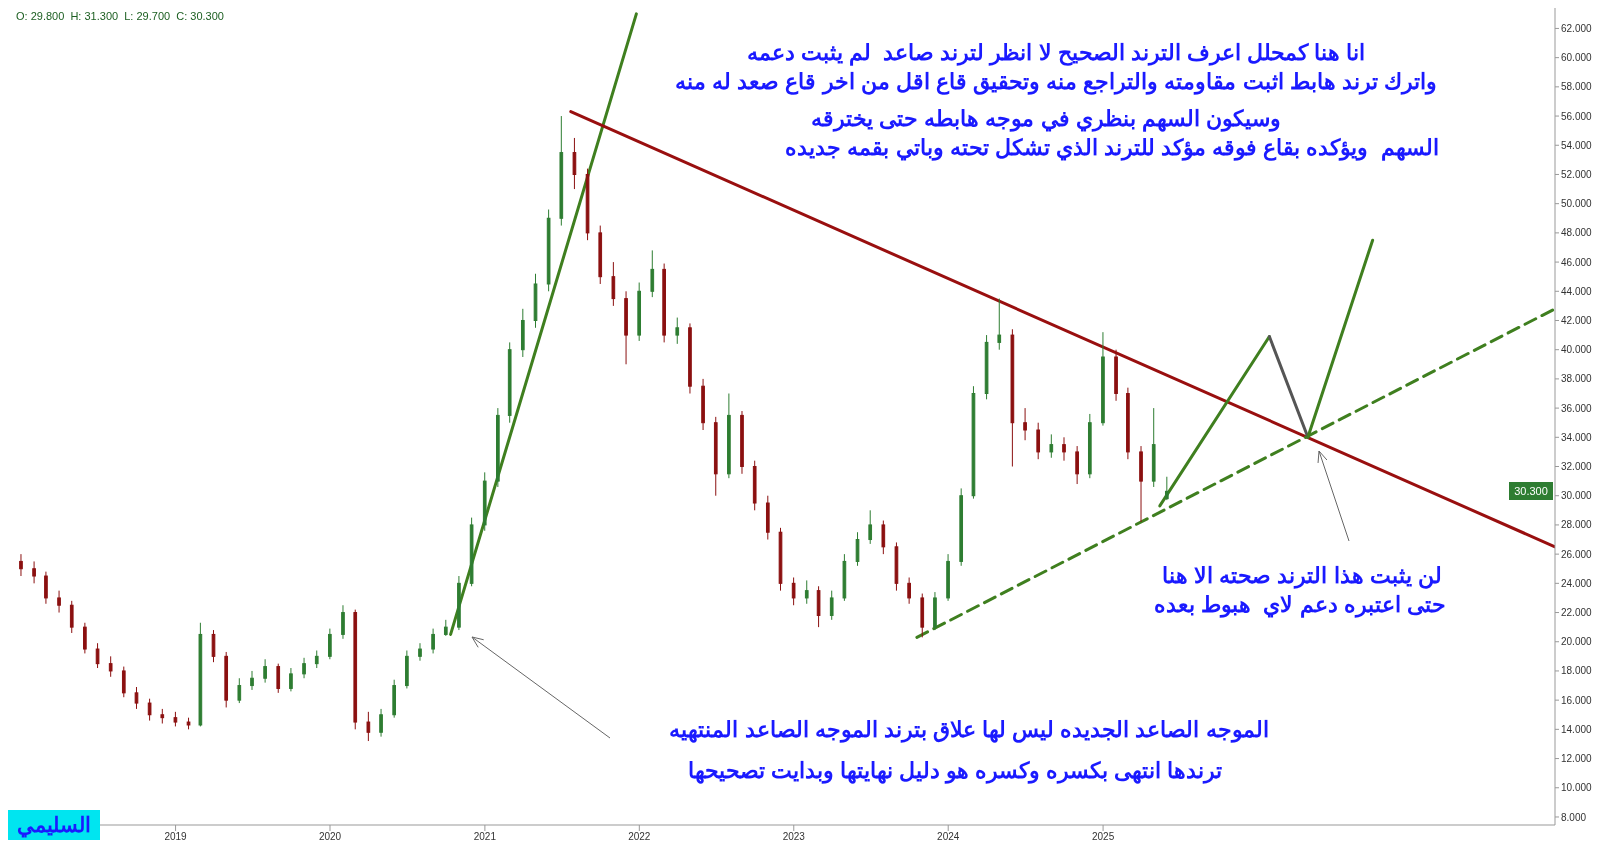 This screenshot has height=847, width=1607. Describe the element at coordinates (1577, 28) in the screenshot. I see `y-tick-label: 62.000` at that location.